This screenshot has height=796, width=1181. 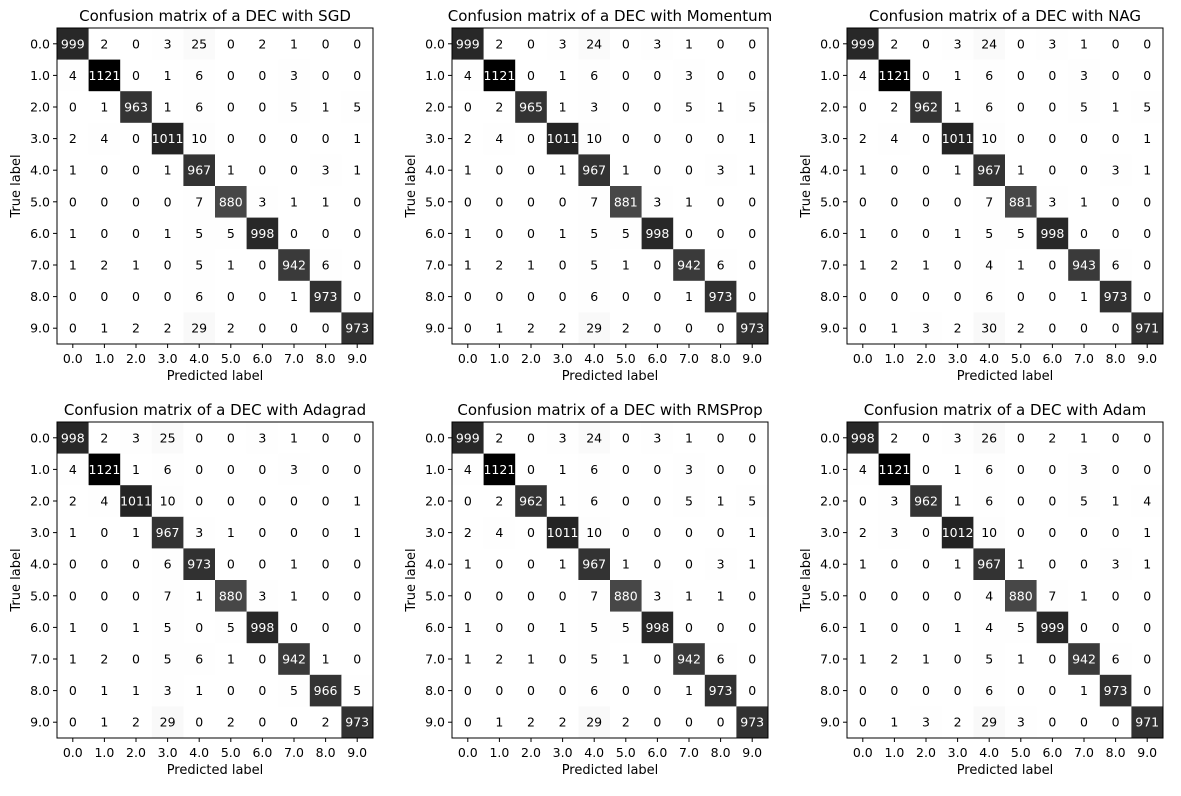 What do you see at coordinates (499, 138) in the screenshot?
I see `cell-value-label: 4` at bounding box center [499, 138].